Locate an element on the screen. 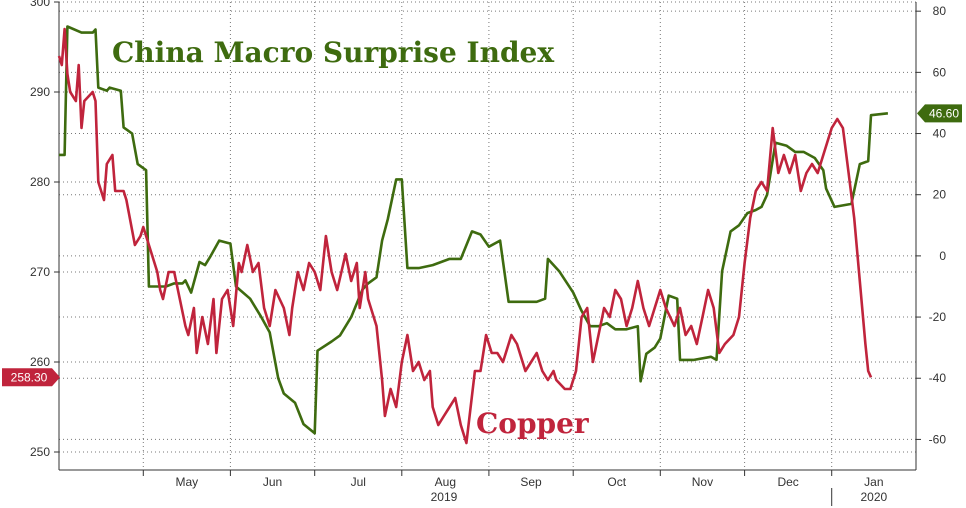 The image size is (966, 508). x-tick-label: May is located at coordinates (187, 482).